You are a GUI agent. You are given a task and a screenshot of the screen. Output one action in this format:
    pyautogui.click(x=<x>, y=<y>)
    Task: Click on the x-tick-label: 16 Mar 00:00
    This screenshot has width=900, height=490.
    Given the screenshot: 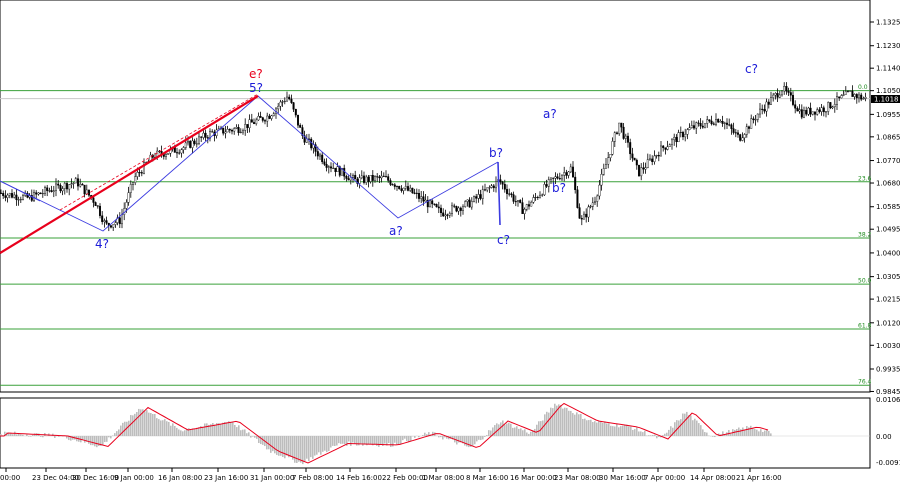 What is the action you would take?
    pyautogui.click(x=533, y=478)
    